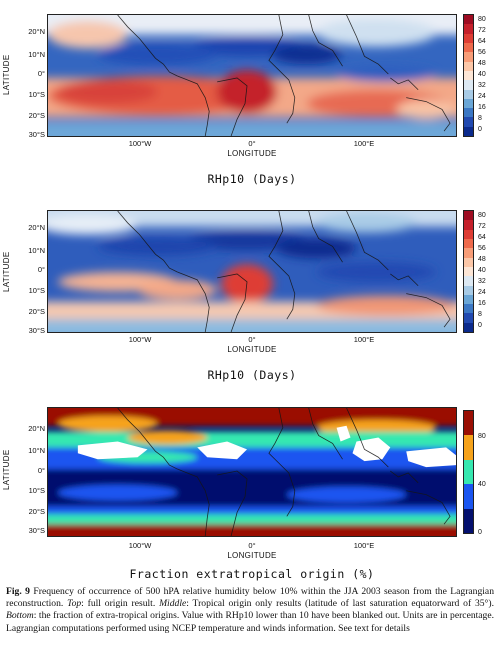 The height and width of the screenshot is (668, 499). Describe the element at coordinates (173, 604) in the screenshot. I see `caption-middle-label: Middle` at that location.